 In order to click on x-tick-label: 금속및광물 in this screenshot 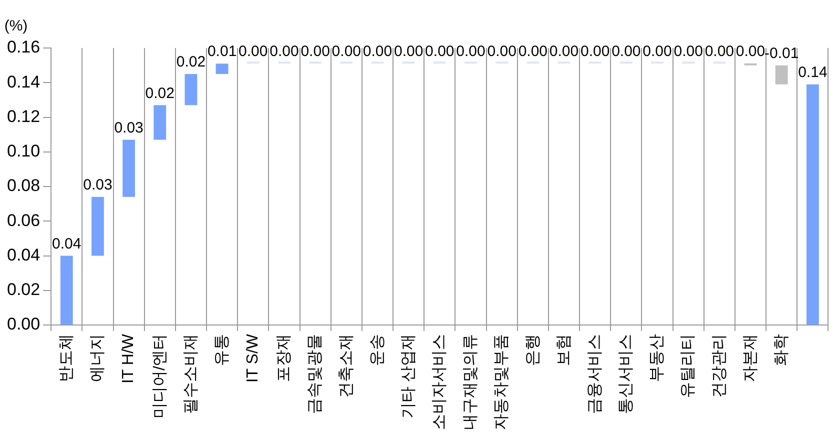, I will do `click(315, 374)`.